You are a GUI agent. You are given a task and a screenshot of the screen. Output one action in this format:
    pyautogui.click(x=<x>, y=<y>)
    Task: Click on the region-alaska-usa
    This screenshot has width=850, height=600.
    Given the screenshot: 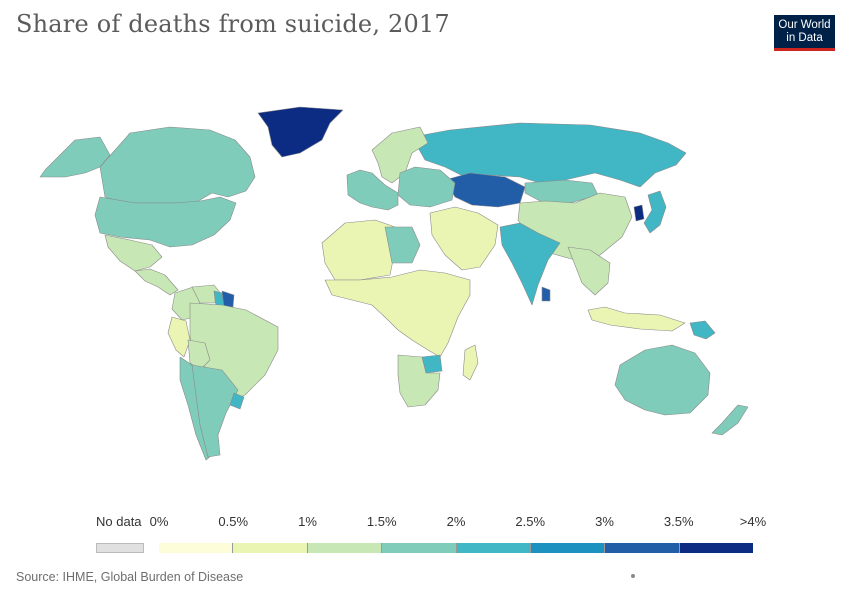 What is the action you would take?
    pyautogui.click(x=75, y=157)
    